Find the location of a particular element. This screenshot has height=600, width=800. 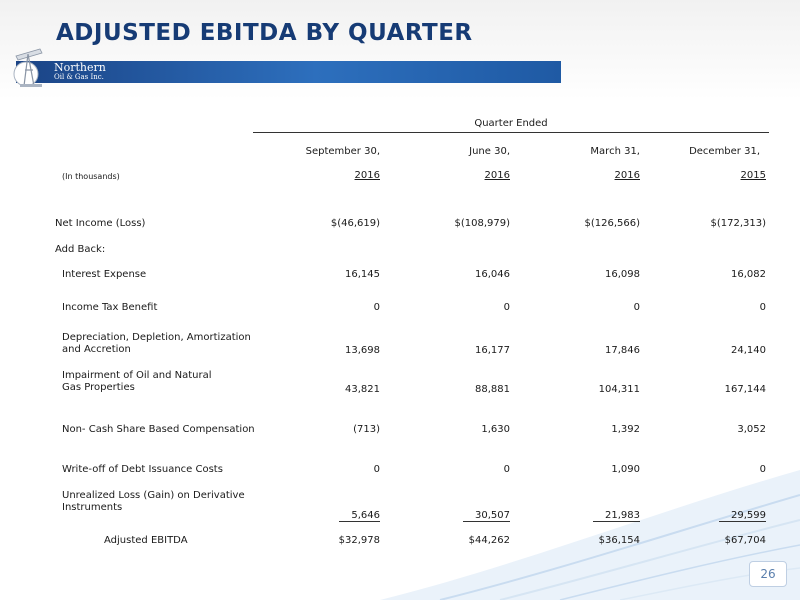

company-logo: Northern Oil & Gas Inc. is located at coordinates (80, 71).